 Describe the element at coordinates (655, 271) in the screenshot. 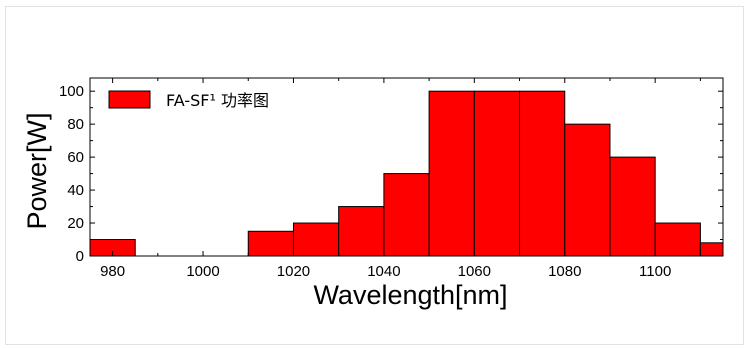

I see `x-tick-label: 1100` at that location.